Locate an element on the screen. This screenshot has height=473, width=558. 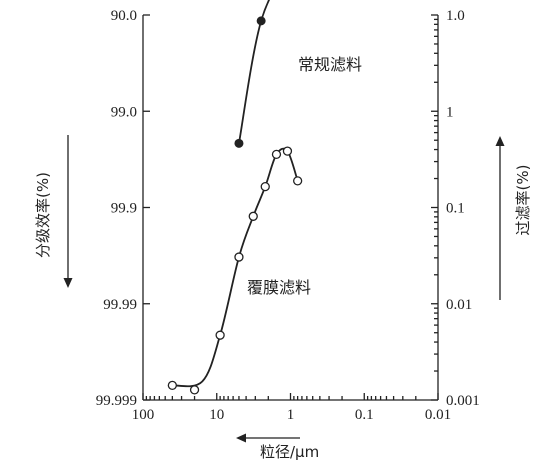
left-y-axis-arrow is located at coordinates (68, 211).